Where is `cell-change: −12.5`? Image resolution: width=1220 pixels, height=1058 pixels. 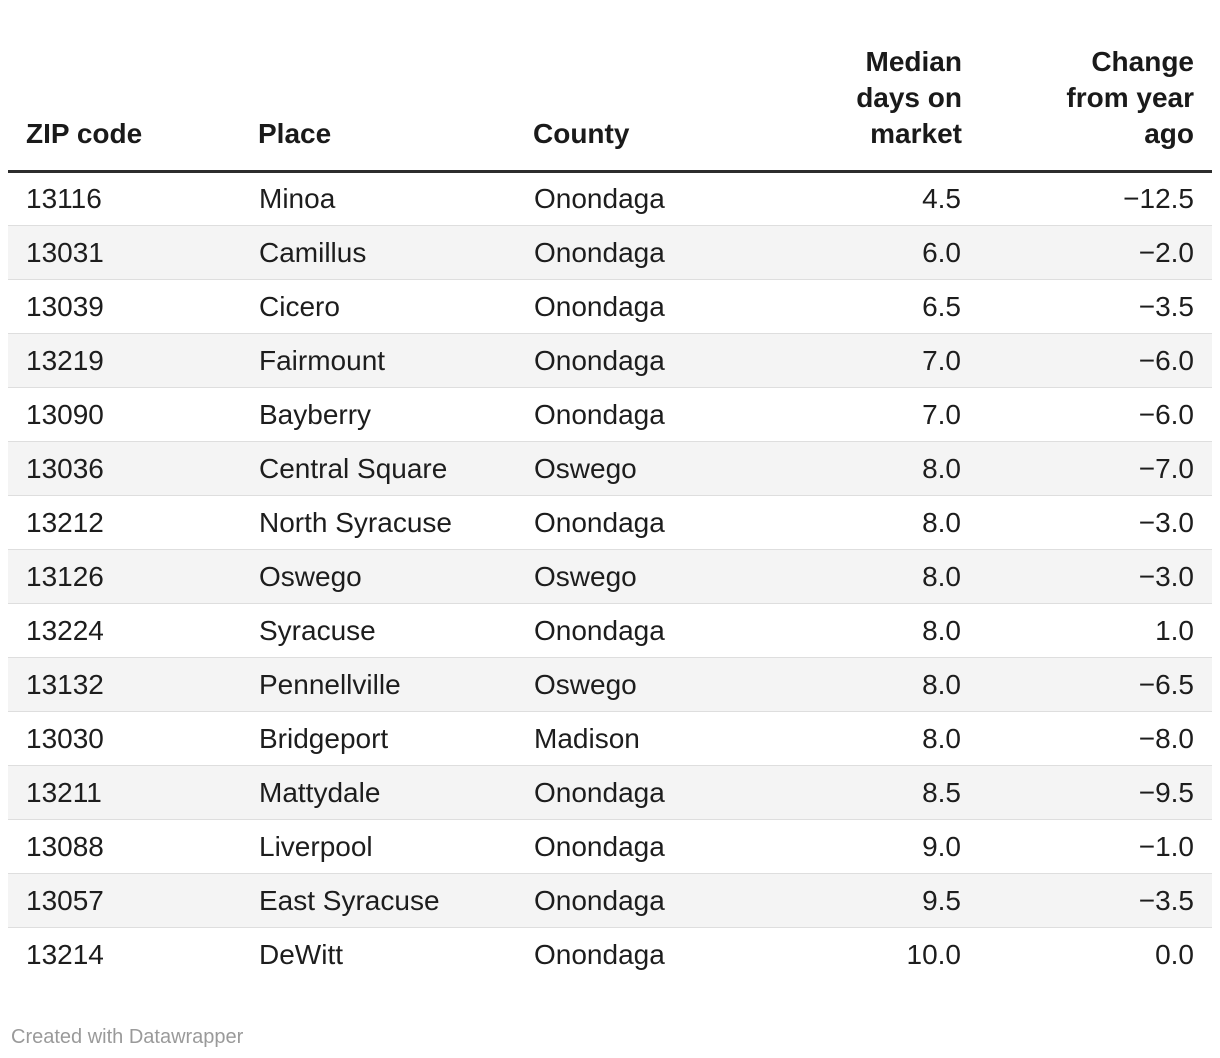
cell-change: −12.5 is located at coordinates (1158, 198).